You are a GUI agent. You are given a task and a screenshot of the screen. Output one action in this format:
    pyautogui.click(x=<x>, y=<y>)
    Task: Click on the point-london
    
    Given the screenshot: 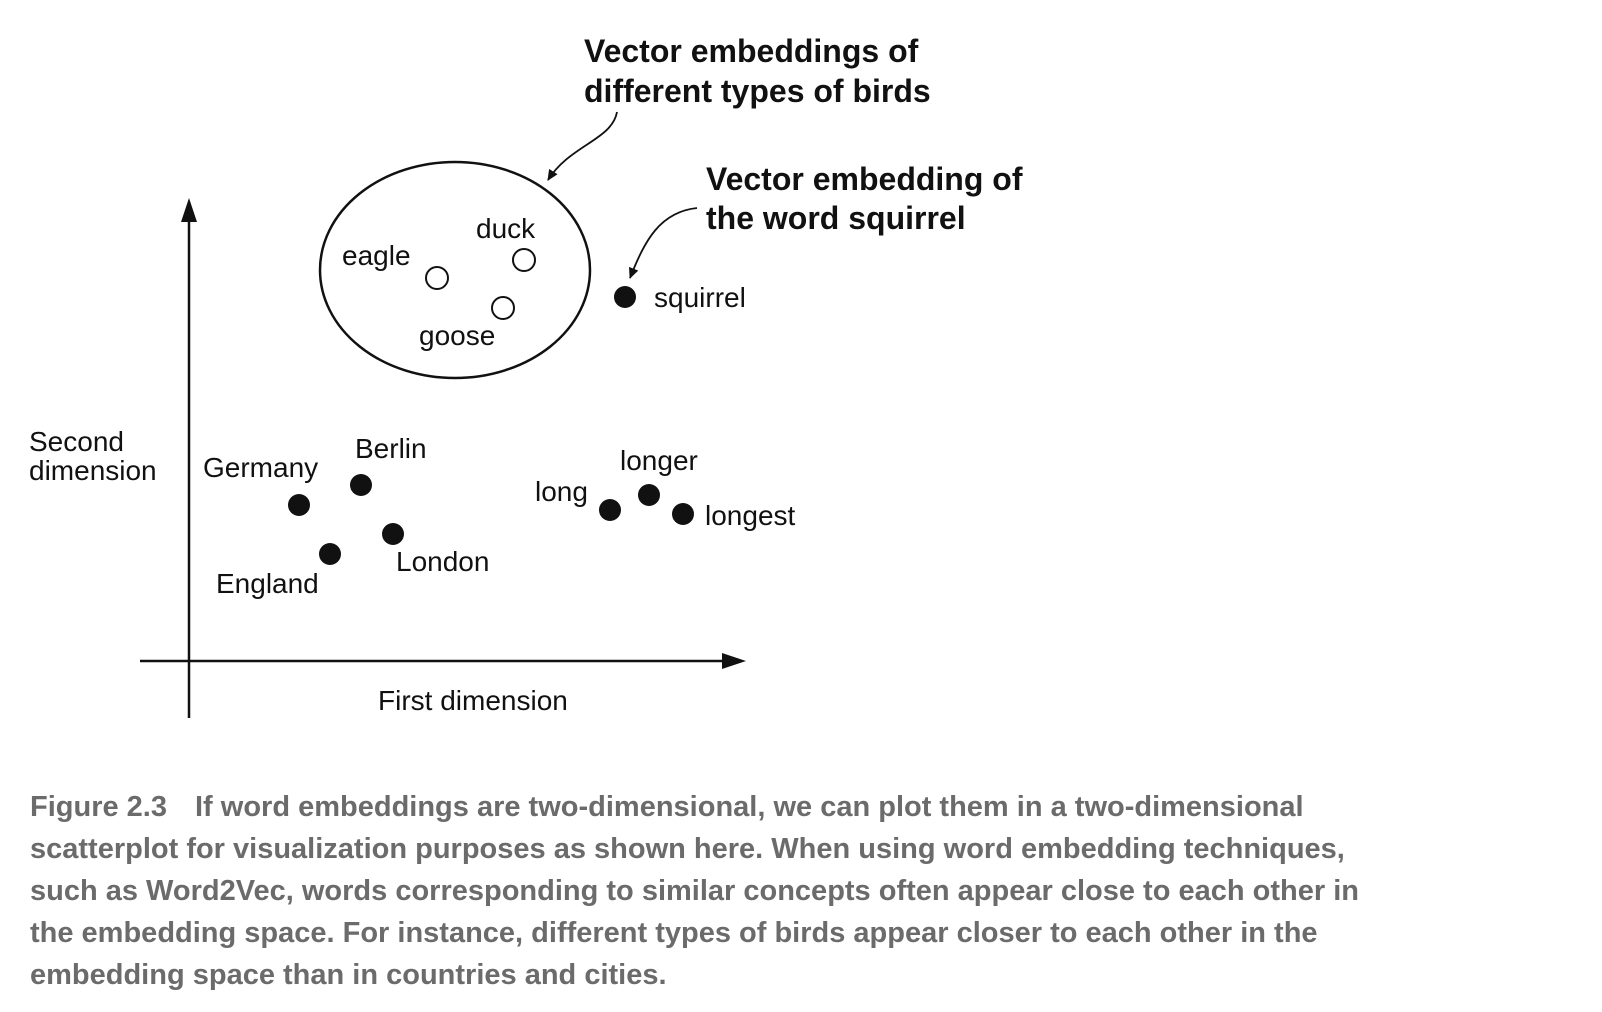 What is the action you would take?
    pyautogui.click(x=393, y=534)
    